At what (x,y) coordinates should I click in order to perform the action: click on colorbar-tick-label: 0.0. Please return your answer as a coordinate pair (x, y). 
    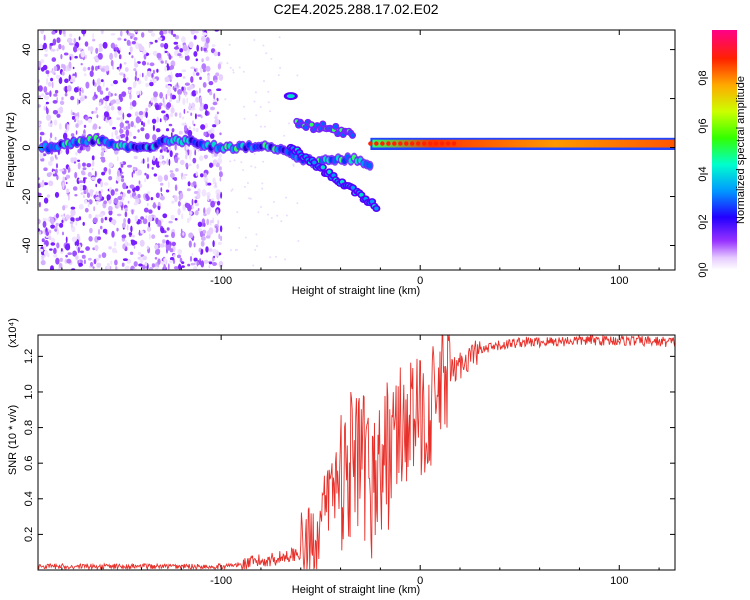
    Looking at the image, I should click on (703, 269).